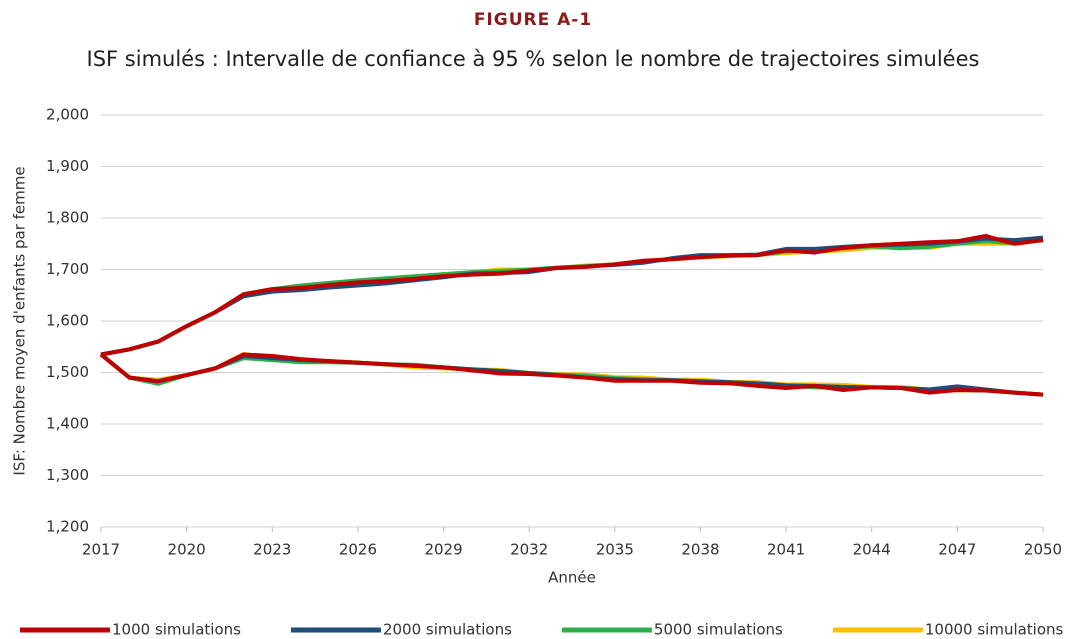 Image resolution: width=1067 pixels, height=639 pixels. What do you see at coordinates (447, 630) in the screenshot?
I see `legend-label: 2000 simulations` at bounding box center [447, 630].